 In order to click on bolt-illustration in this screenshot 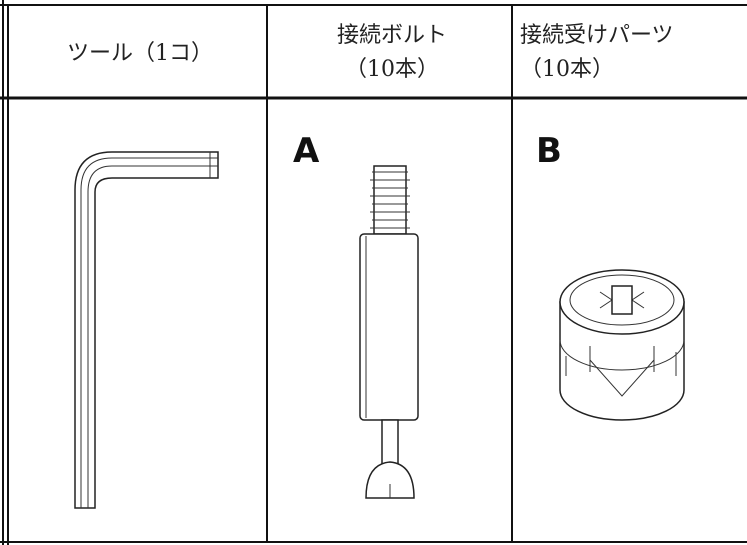, I will do `click(389, 332)`.